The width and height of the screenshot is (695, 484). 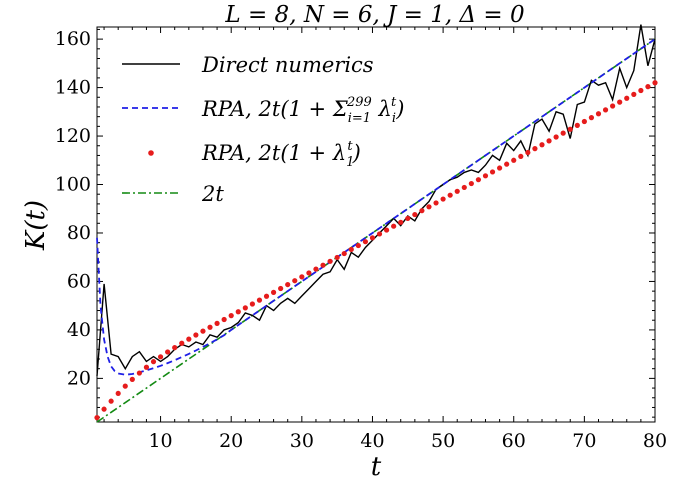 I want to click on legend-rpa-sum-tail: λ, so click(x=382, y=109).